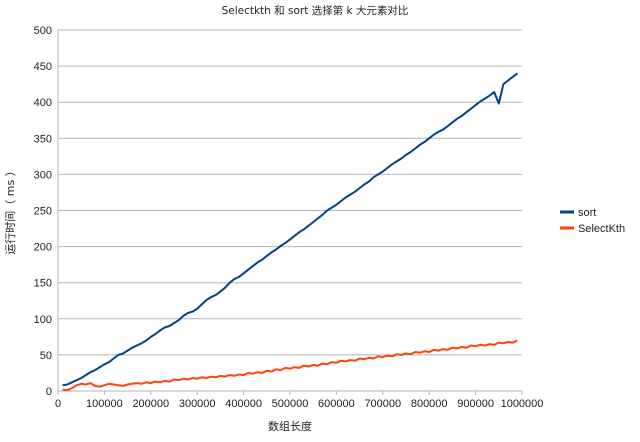  I want to click on y-tick-labels: 0 50 100 150 200 250 300 350 400 450 500, so click(43, 211).